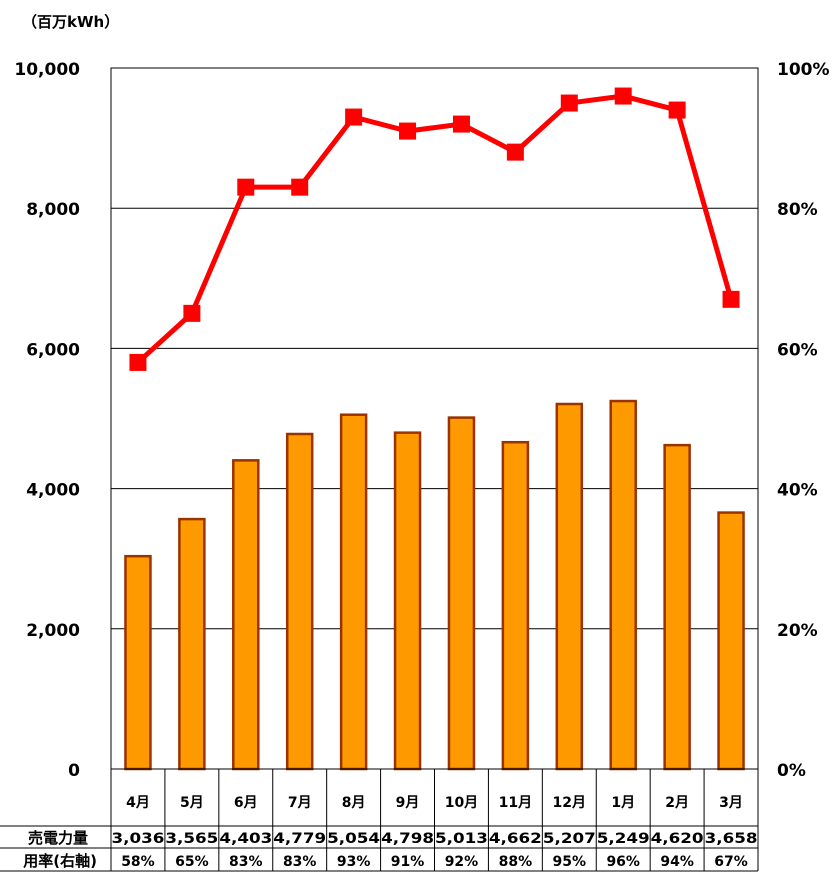 Image resolution: width=835 pixels, height=895 pixels. I want to click on rate-value-label: 58%, so click(138, 862).